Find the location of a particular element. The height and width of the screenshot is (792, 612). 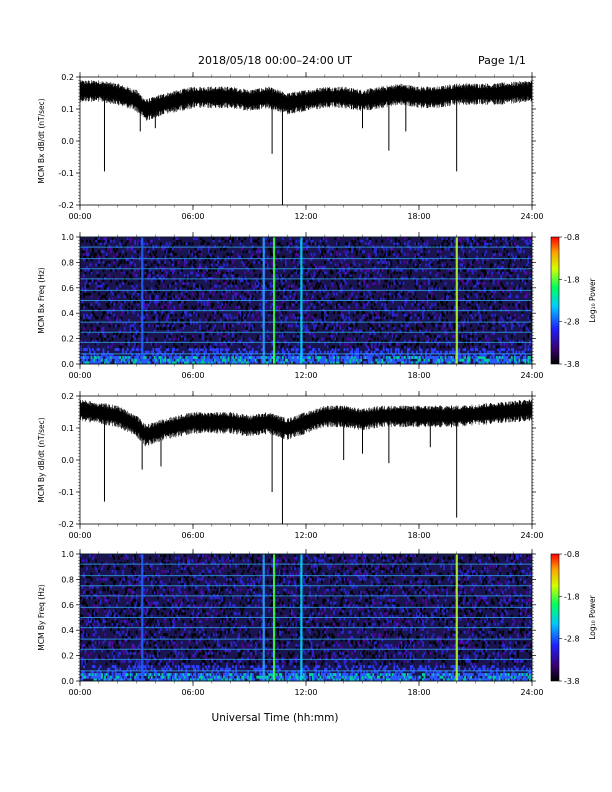

x-tick-label: 00:00 is located at coordinates (79, 375).